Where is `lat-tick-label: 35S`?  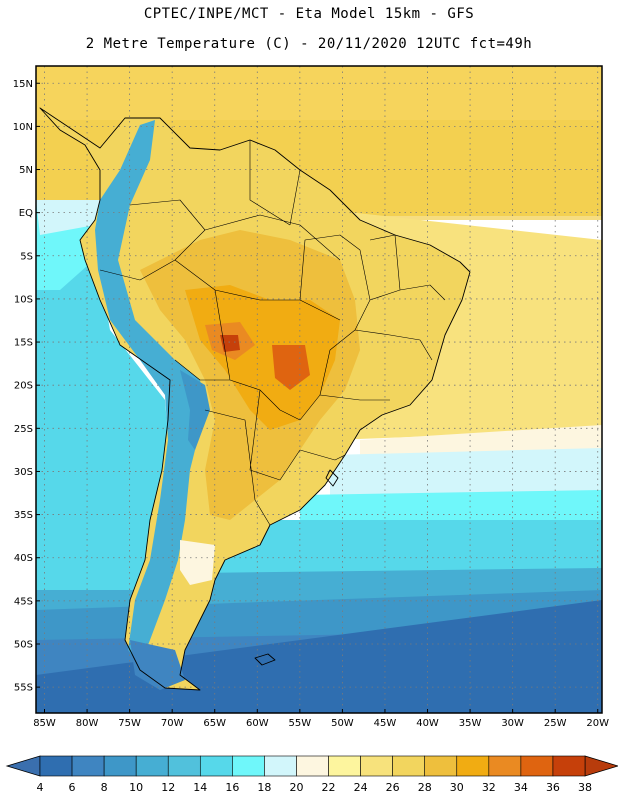
lat-tick-label: 35S is located at coordinates (23, 515).